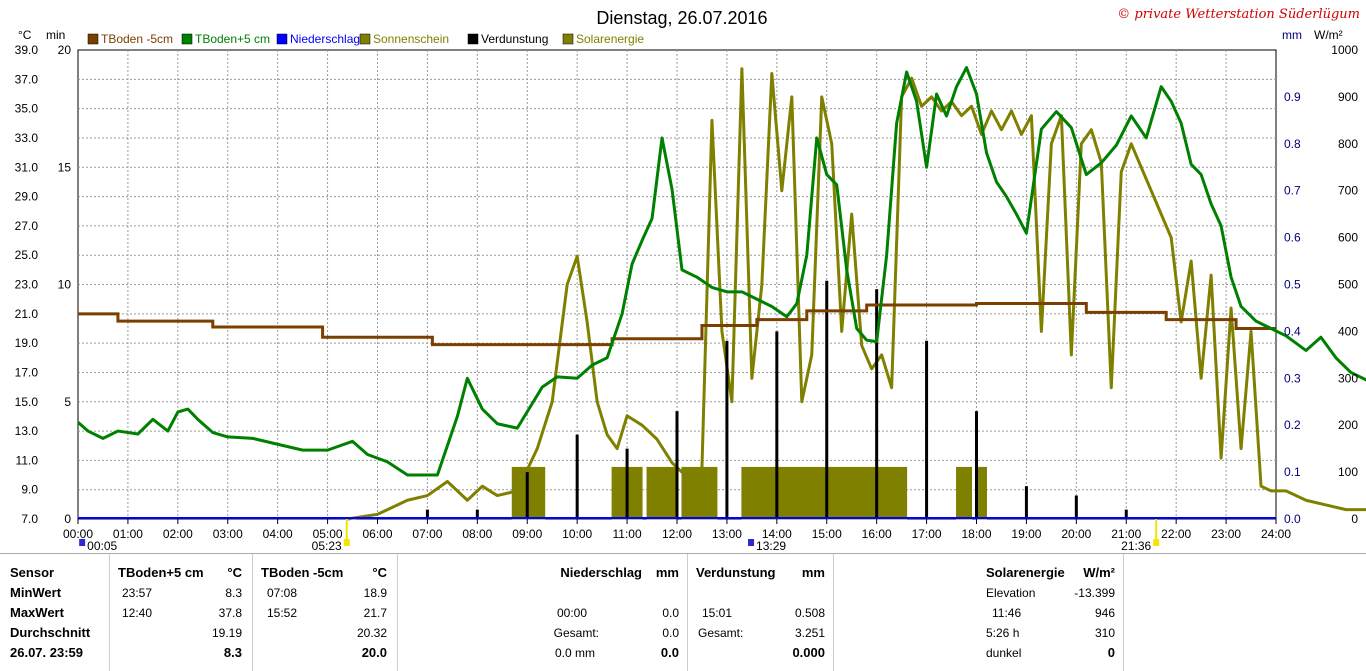  Describe the element at coordinates (374, 652) in the screenshot. I see `tbm5-last: 20.0` at that location.